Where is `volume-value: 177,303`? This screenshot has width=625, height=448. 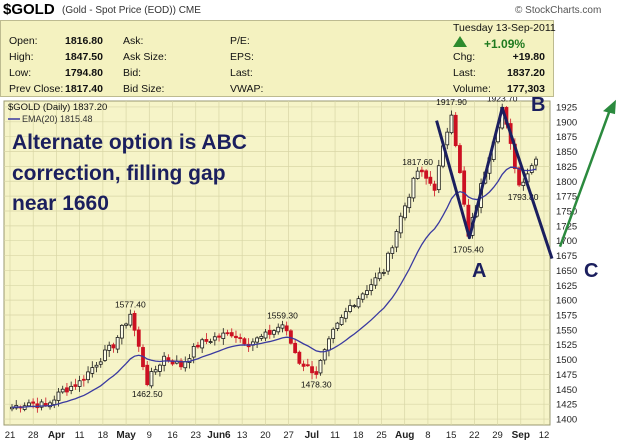 volume-value: 177,303 is located at coordinates (526, 89).